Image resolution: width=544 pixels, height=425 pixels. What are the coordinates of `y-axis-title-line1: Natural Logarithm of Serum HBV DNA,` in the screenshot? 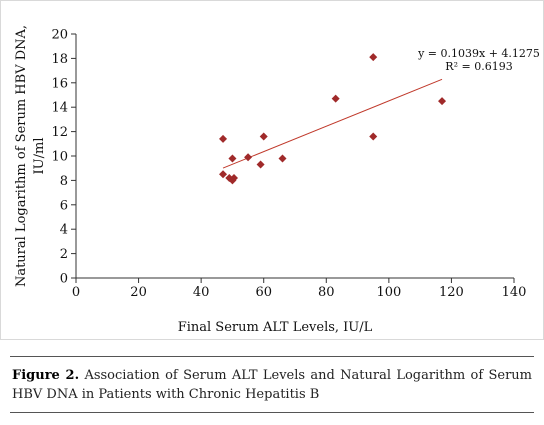 It's located at (21, 156).